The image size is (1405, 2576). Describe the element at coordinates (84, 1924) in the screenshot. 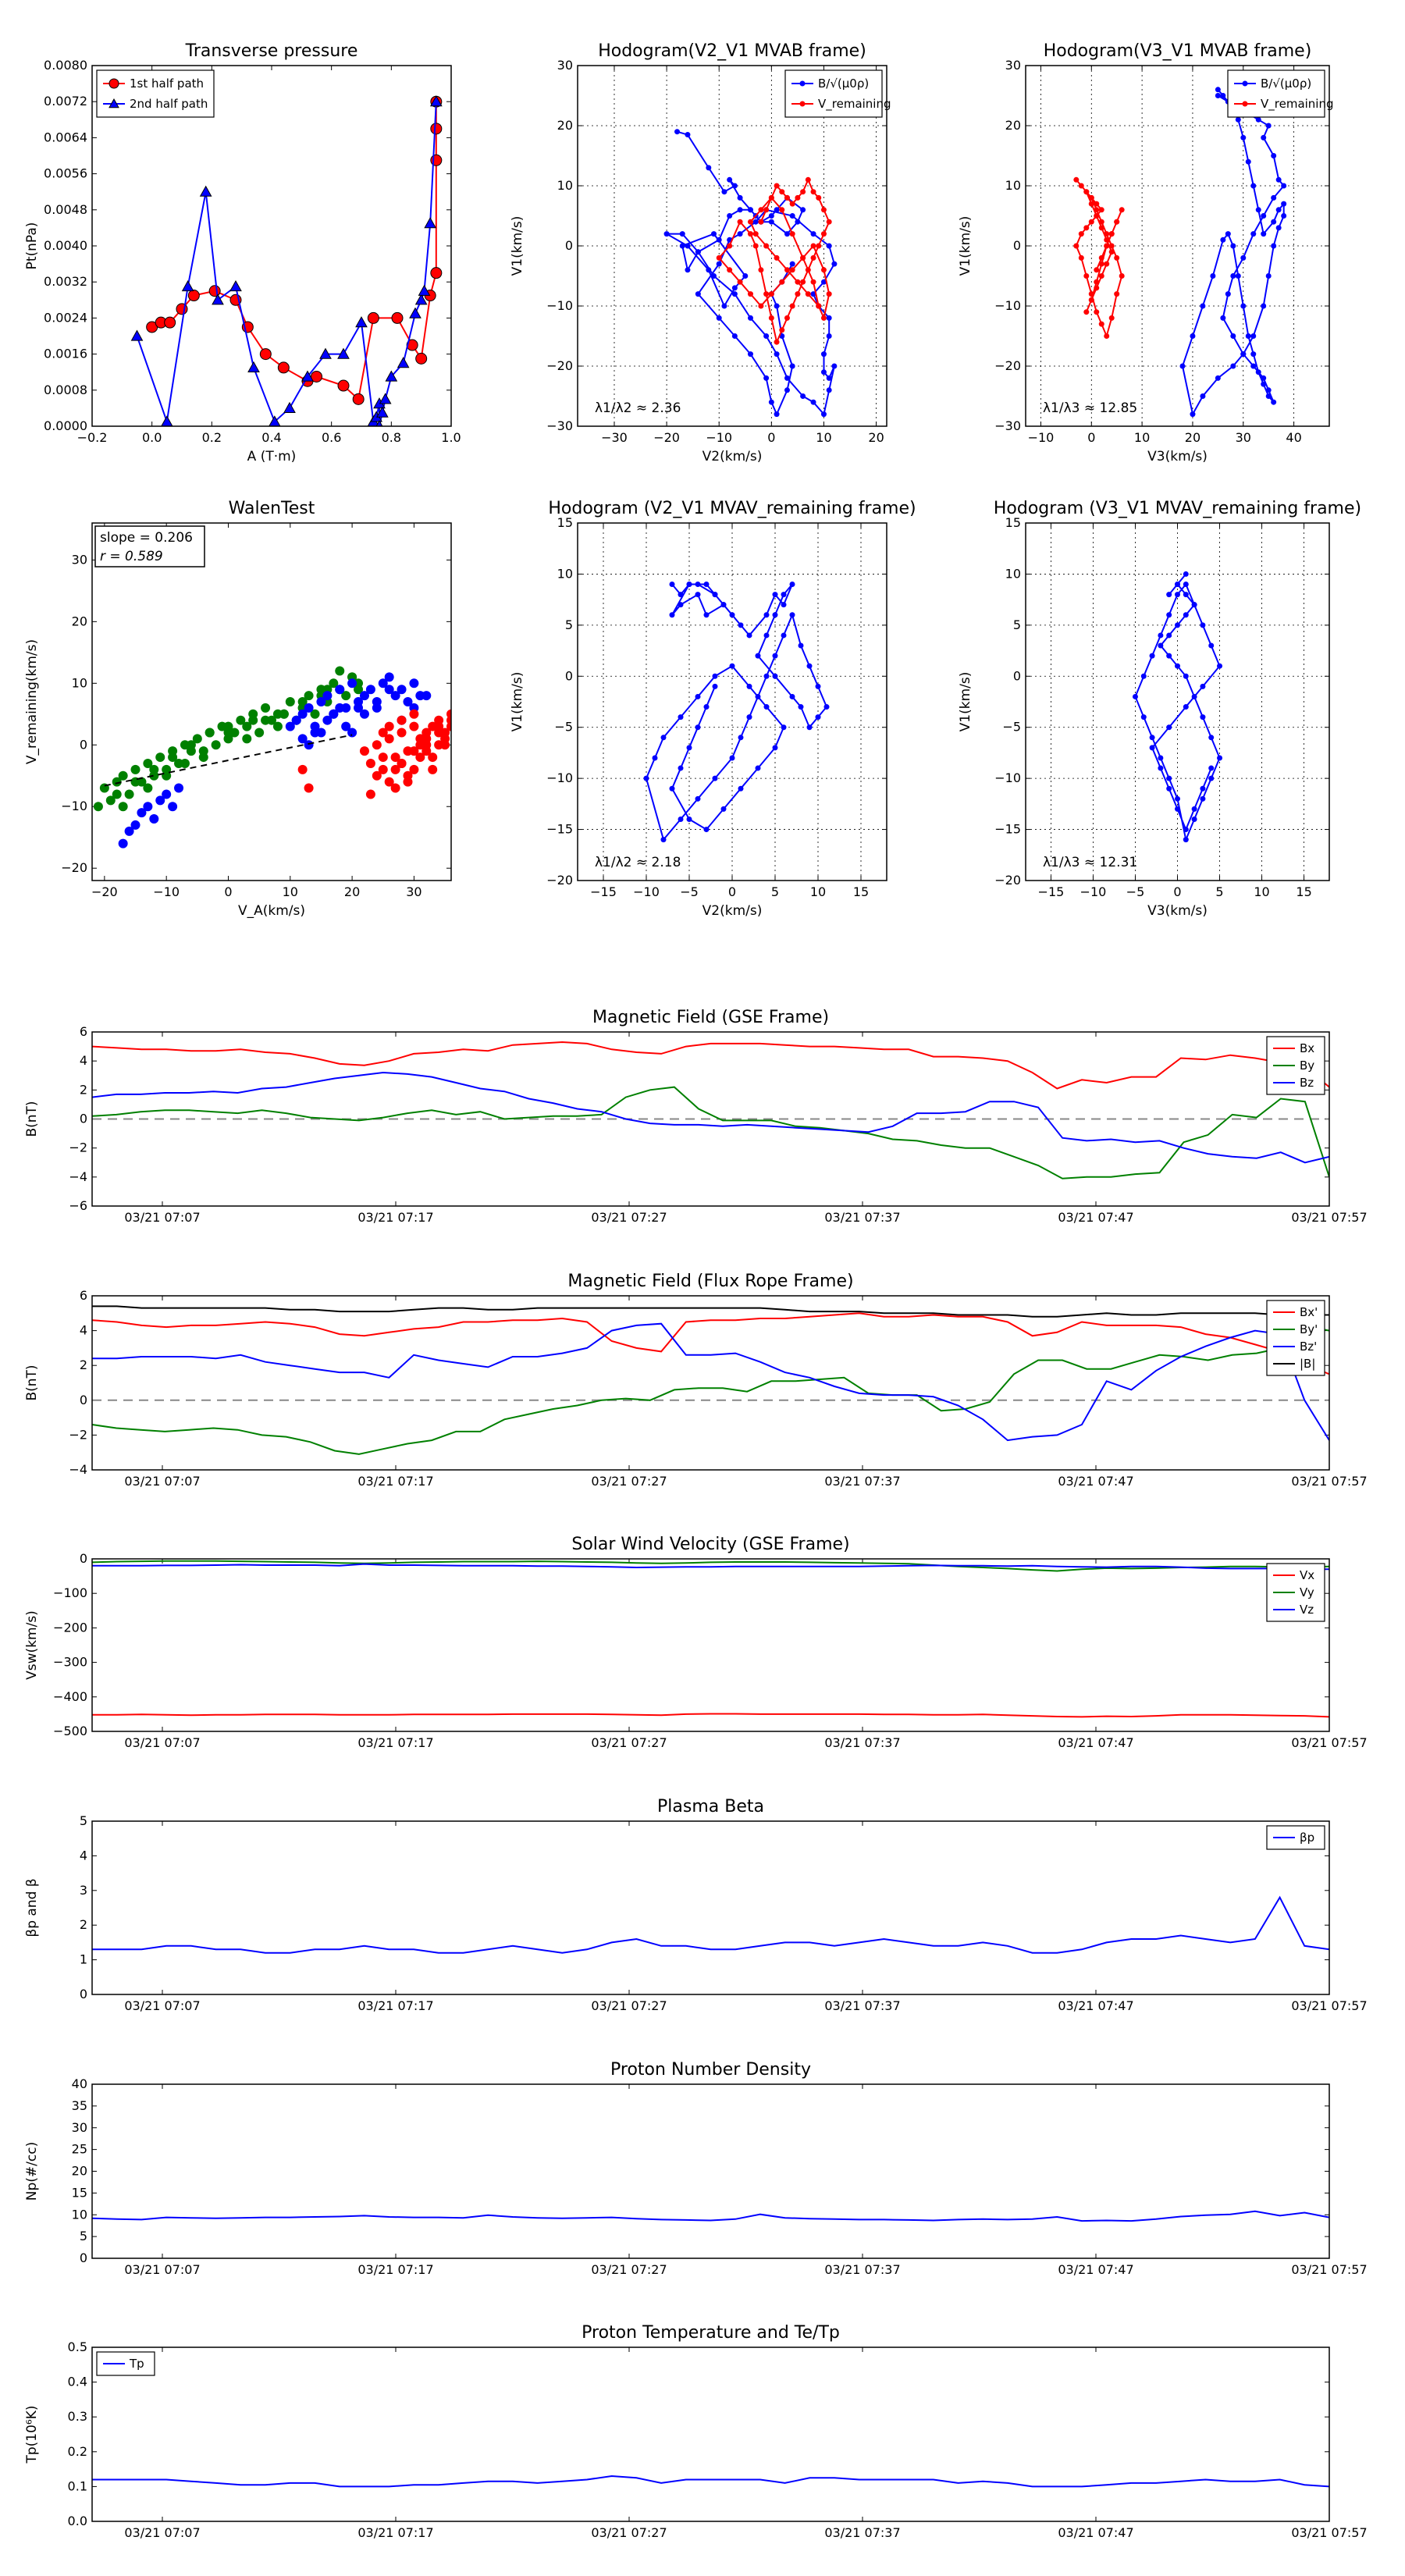

I see `y-tick-label: 2` at that location.